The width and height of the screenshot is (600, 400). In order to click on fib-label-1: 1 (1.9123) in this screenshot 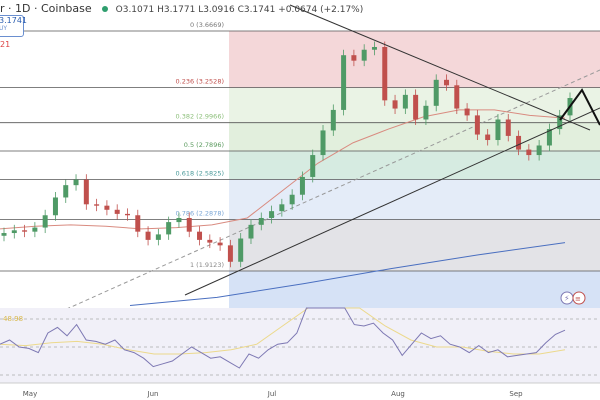, I will do `click(207, 265)`.